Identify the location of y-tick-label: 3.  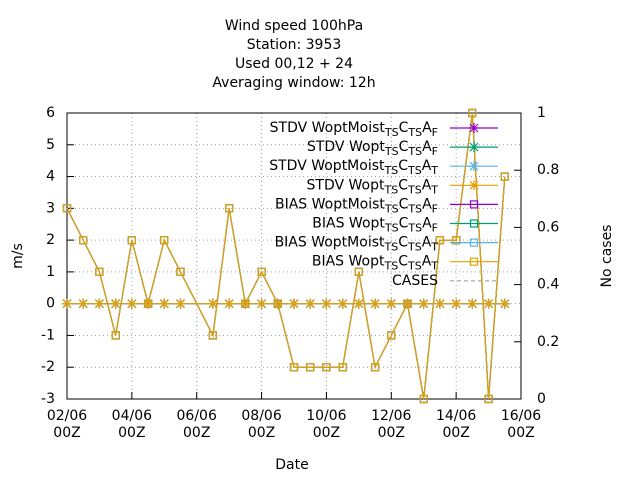
(50, 208).